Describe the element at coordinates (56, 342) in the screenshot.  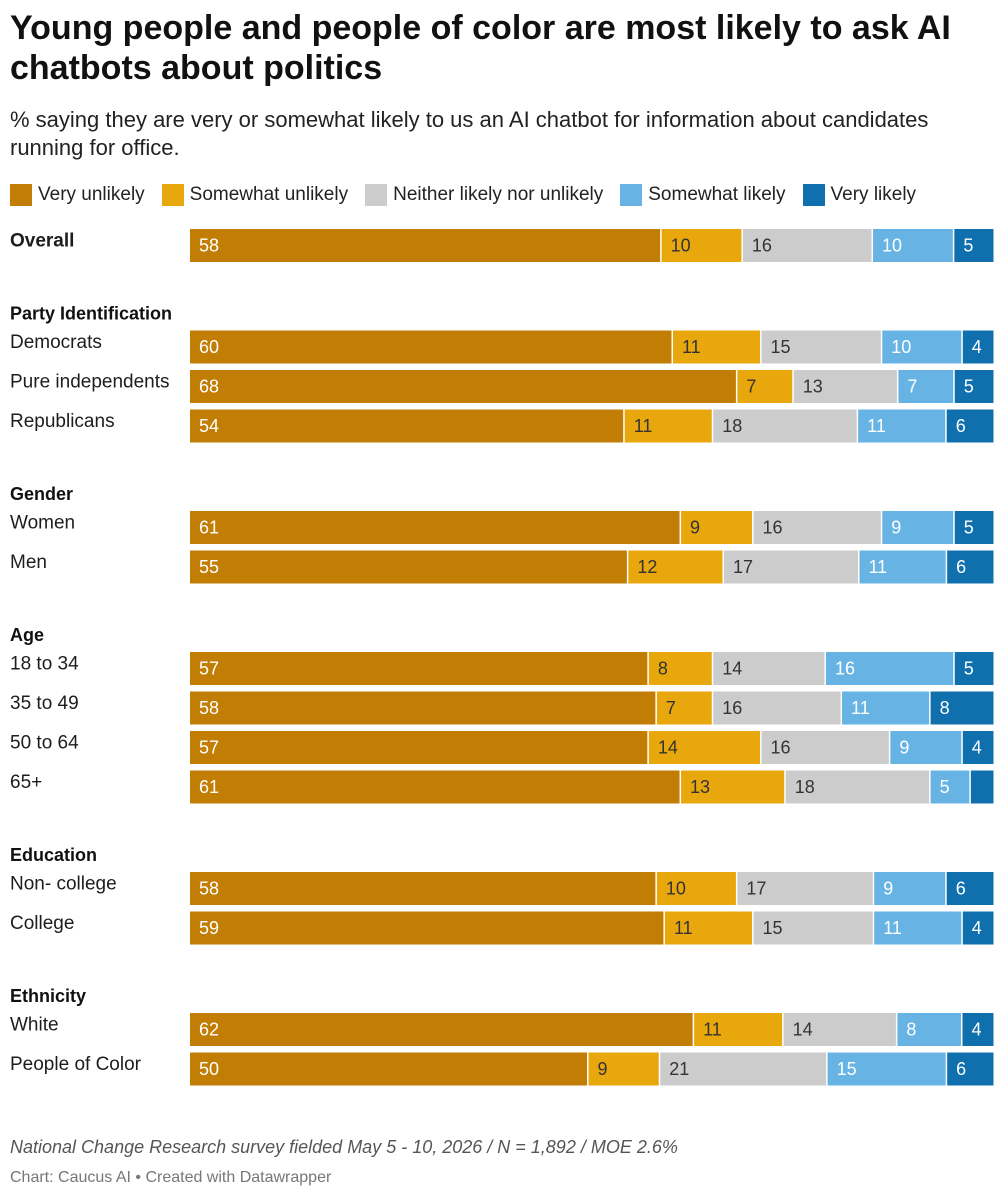
I see `row-label: Democrats` at that location.